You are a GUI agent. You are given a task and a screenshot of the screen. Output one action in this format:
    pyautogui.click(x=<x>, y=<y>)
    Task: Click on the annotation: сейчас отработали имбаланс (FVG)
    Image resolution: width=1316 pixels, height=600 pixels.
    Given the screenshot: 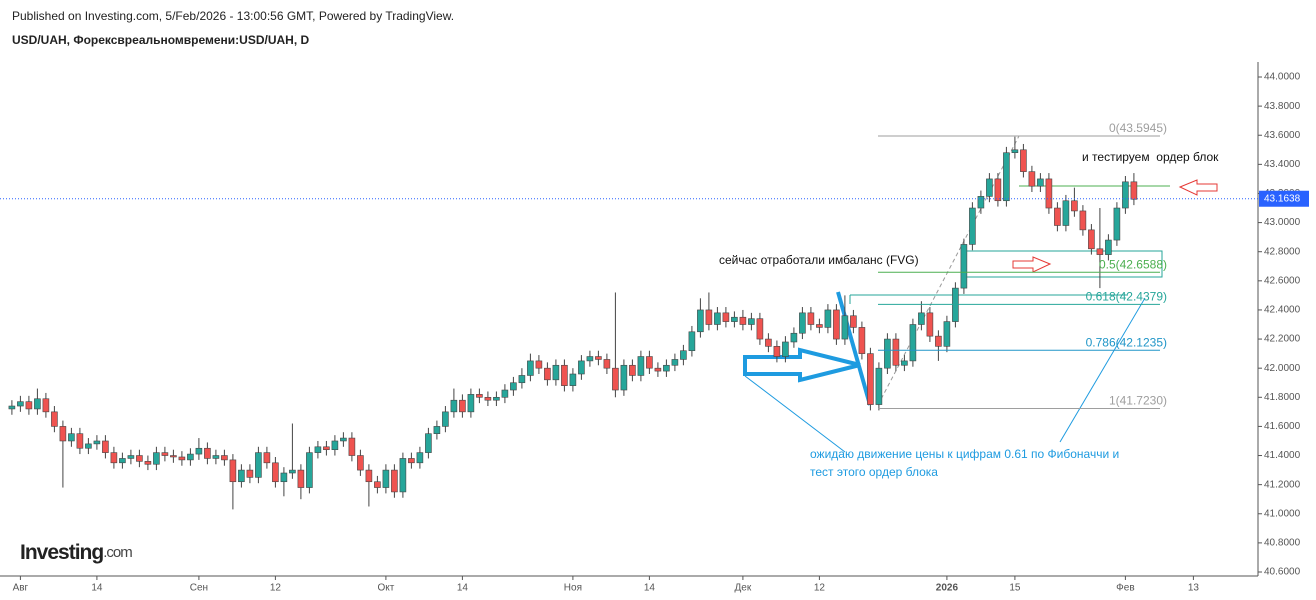 What is the action you would take?
    pyautogui.click(x=819, y=260)
    